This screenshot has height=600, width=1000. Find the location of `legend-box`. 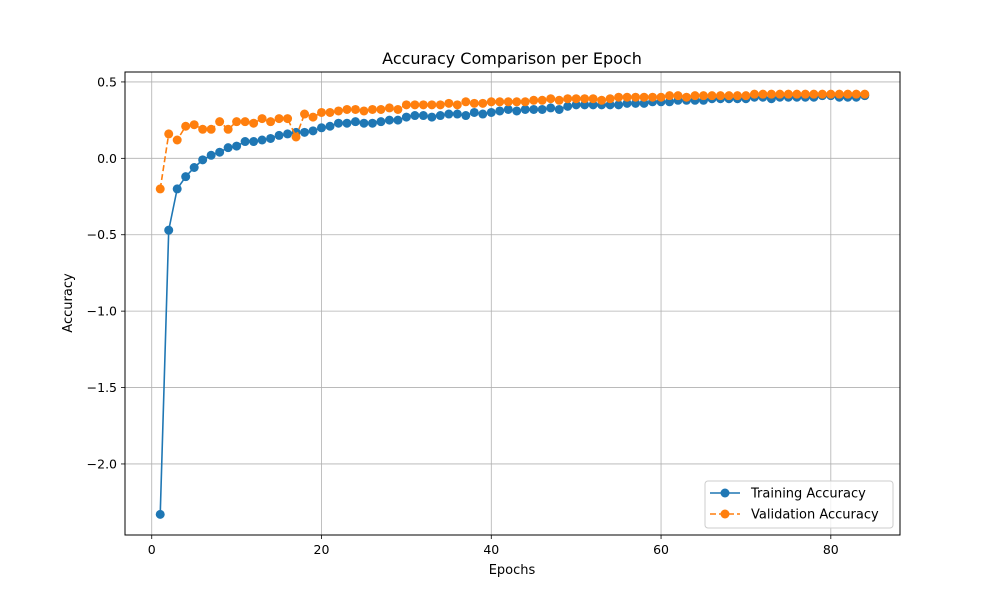

legend-box is located at coordinates (799, 504).